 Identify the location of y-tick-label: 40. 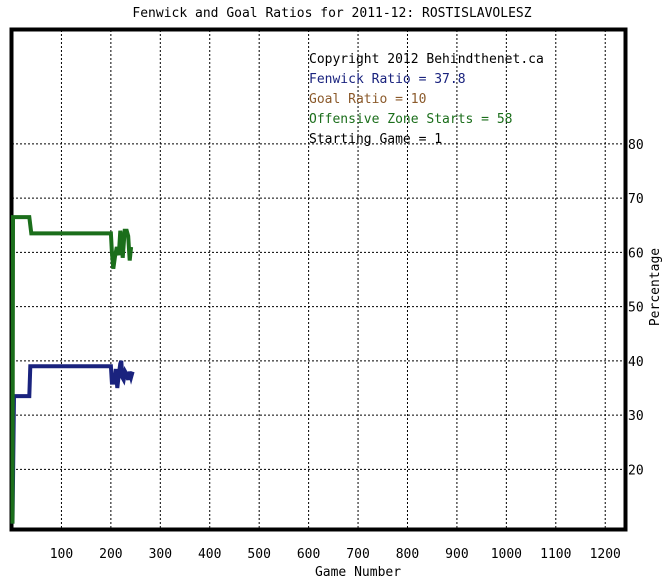
(636, 362).